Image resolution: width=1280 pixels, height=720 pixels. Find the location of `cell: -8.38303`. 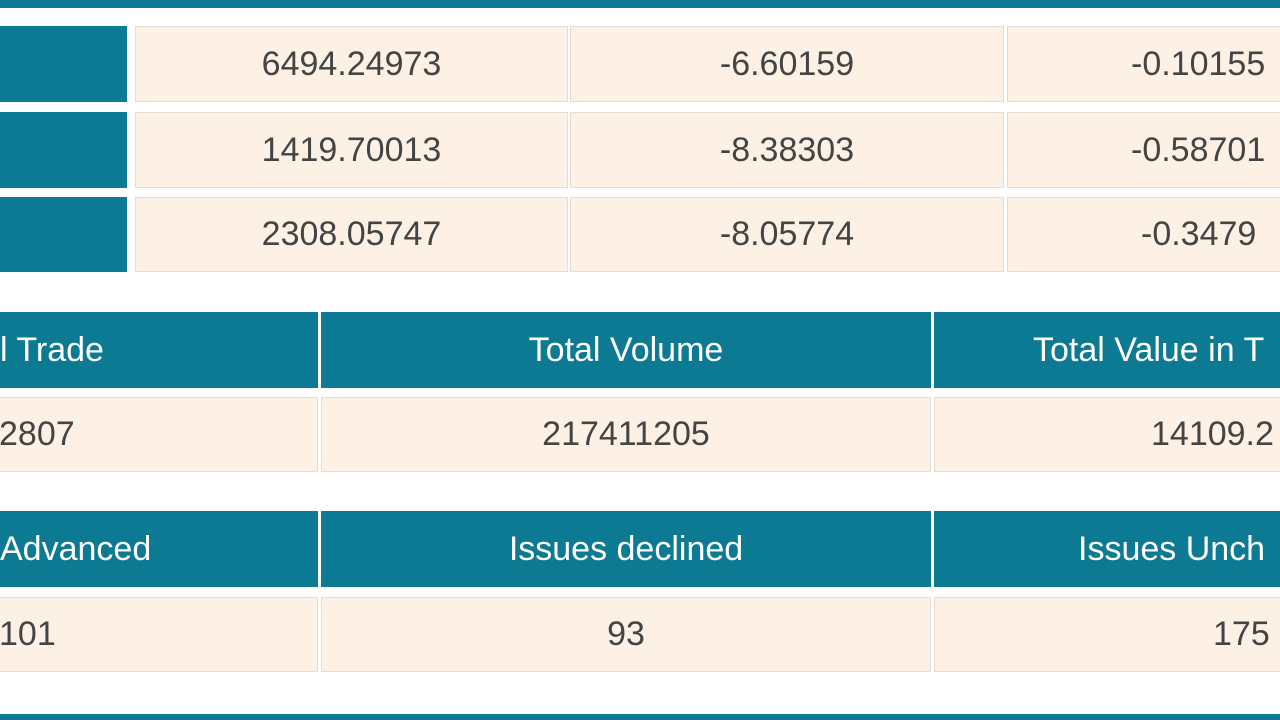

cell: -8.38303 is located at coordinates (787, 150).